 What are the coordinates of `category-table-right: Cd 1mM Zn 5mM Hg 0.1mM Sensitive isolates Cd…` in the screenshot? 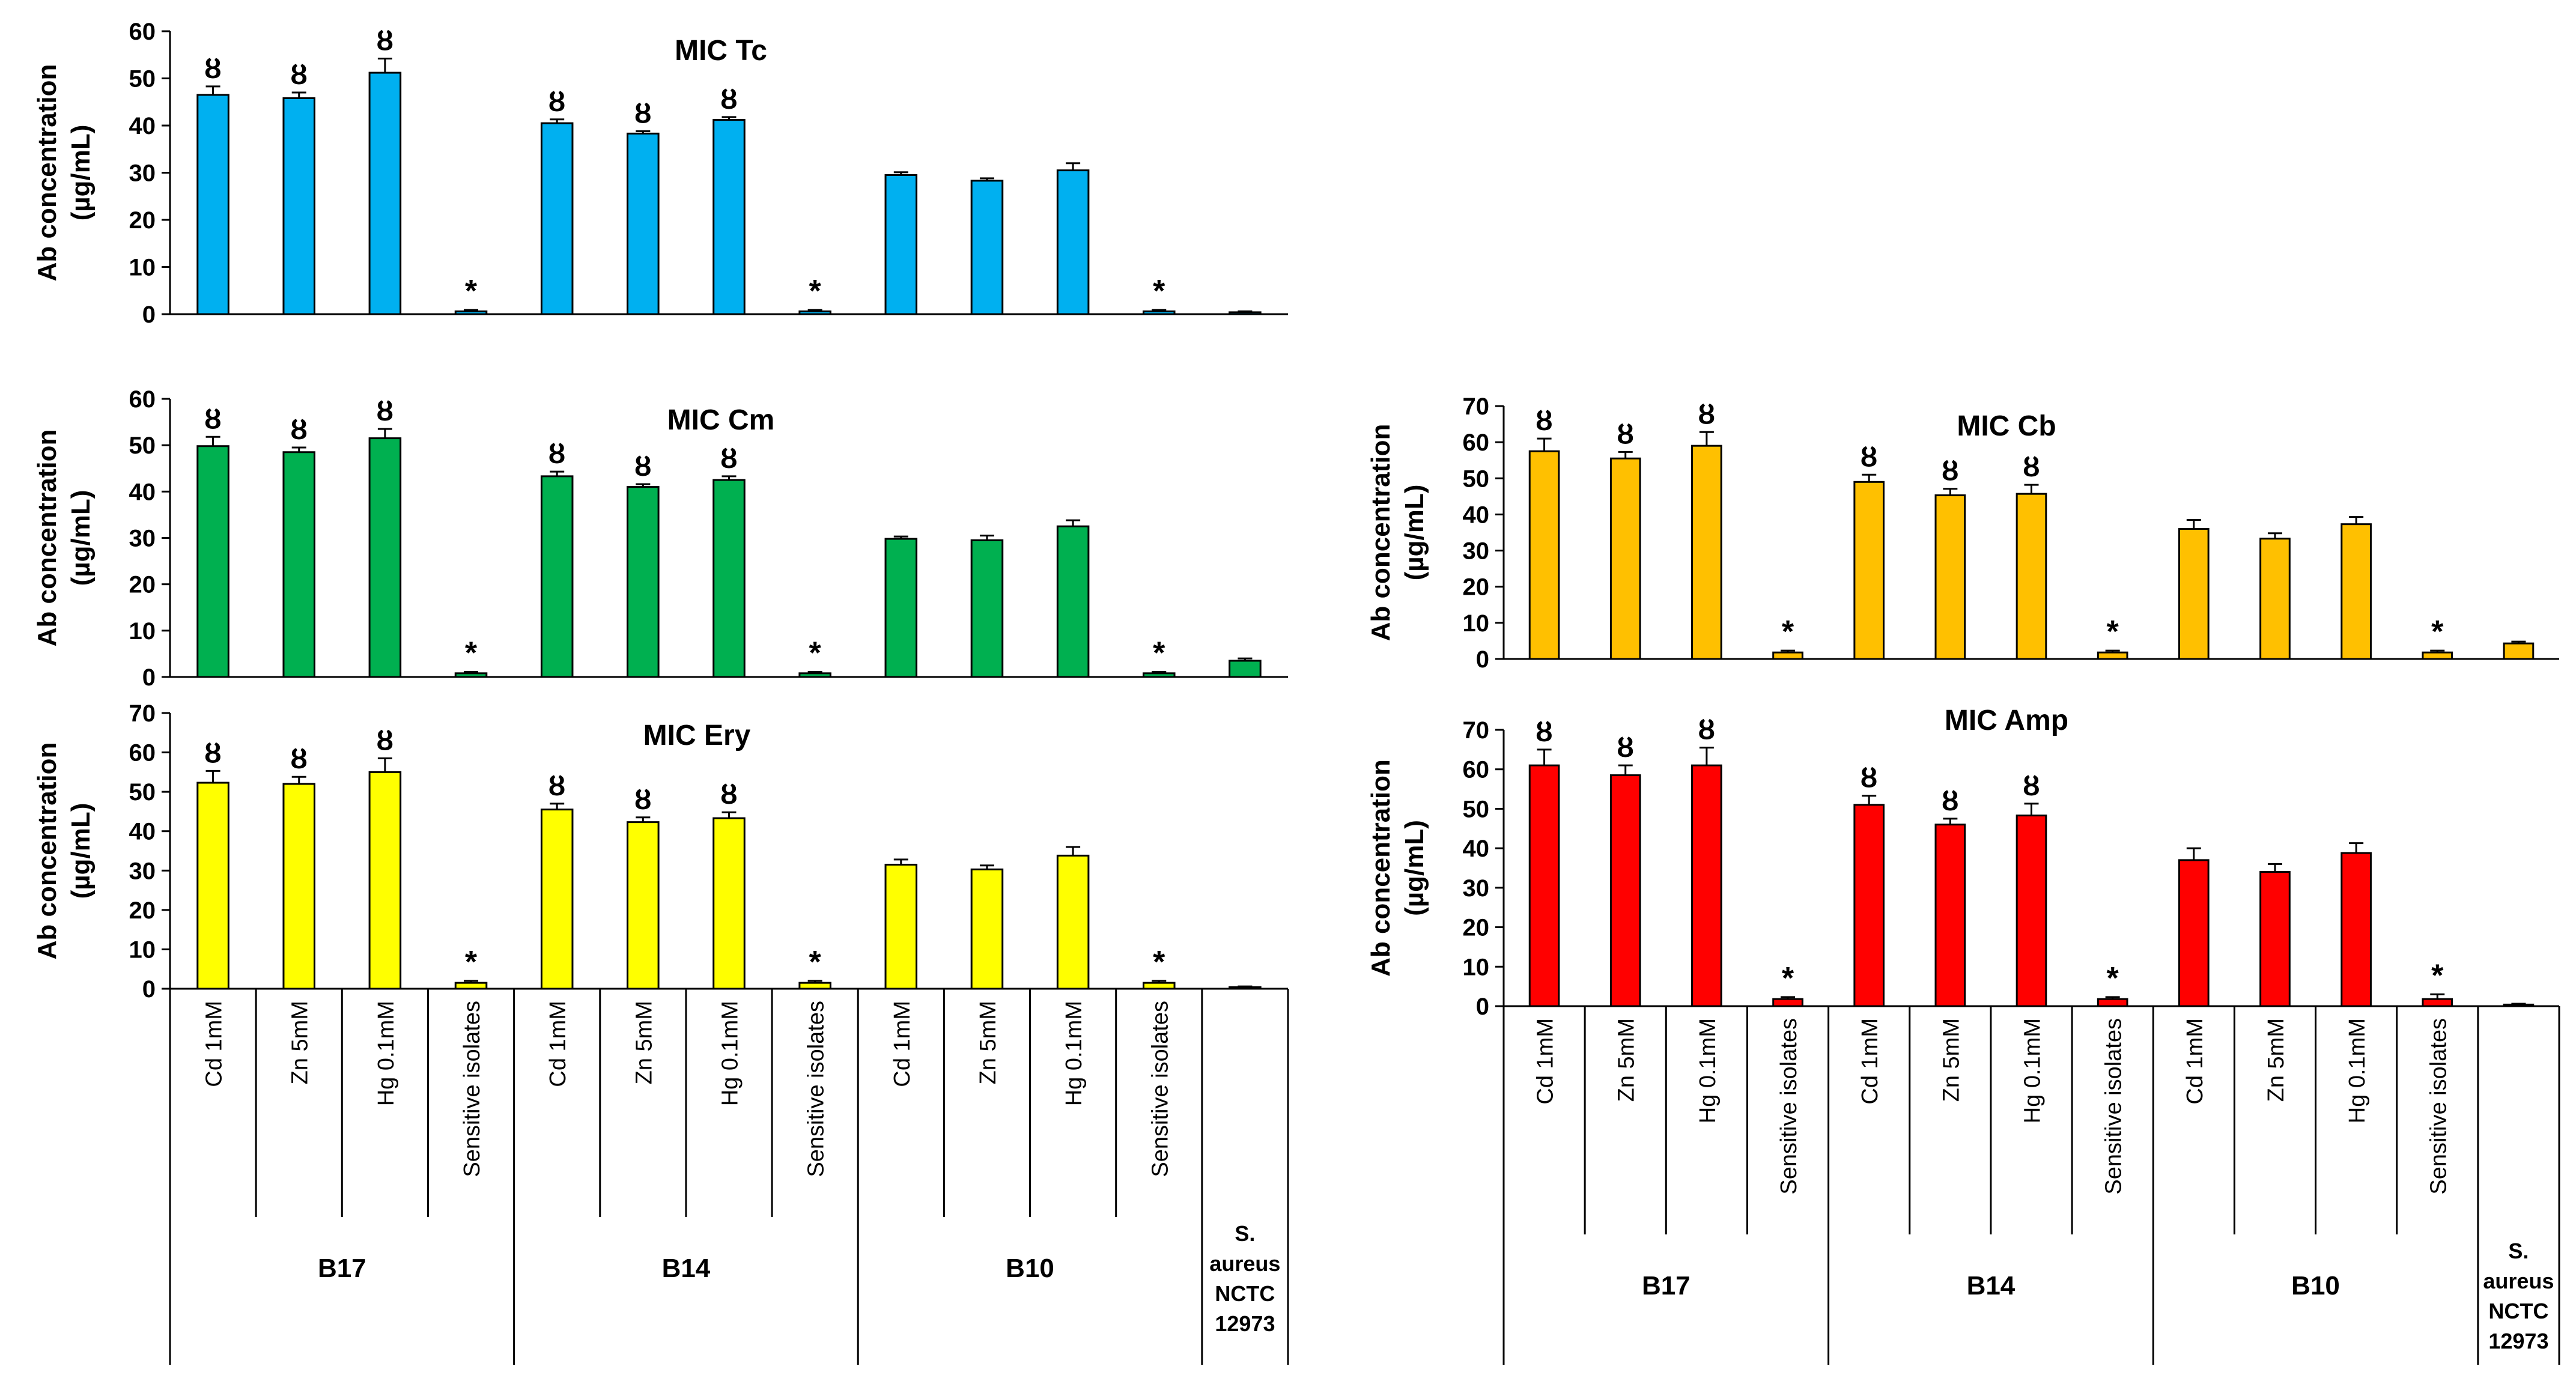 It's located at (2031, 1185).